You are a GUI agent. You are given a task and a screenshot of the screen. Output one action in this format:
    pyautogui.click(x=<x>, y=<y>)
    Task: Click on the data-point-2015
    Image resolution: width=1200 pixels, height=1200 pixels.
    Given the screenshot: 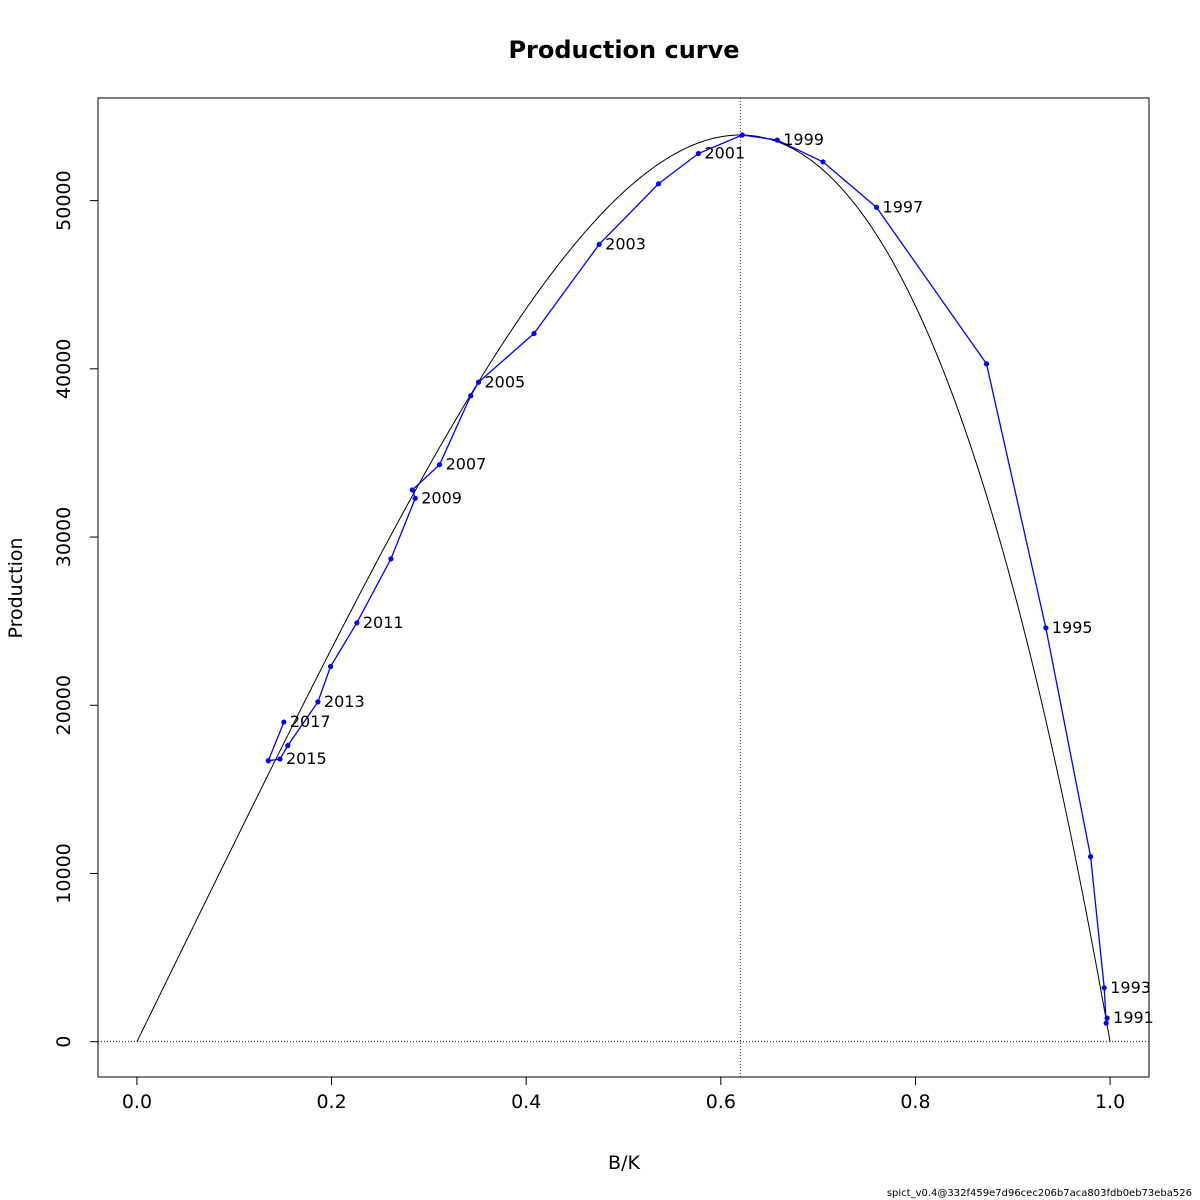 What is the action you would take?
    pyautogui.click(x=280, y=759)
    